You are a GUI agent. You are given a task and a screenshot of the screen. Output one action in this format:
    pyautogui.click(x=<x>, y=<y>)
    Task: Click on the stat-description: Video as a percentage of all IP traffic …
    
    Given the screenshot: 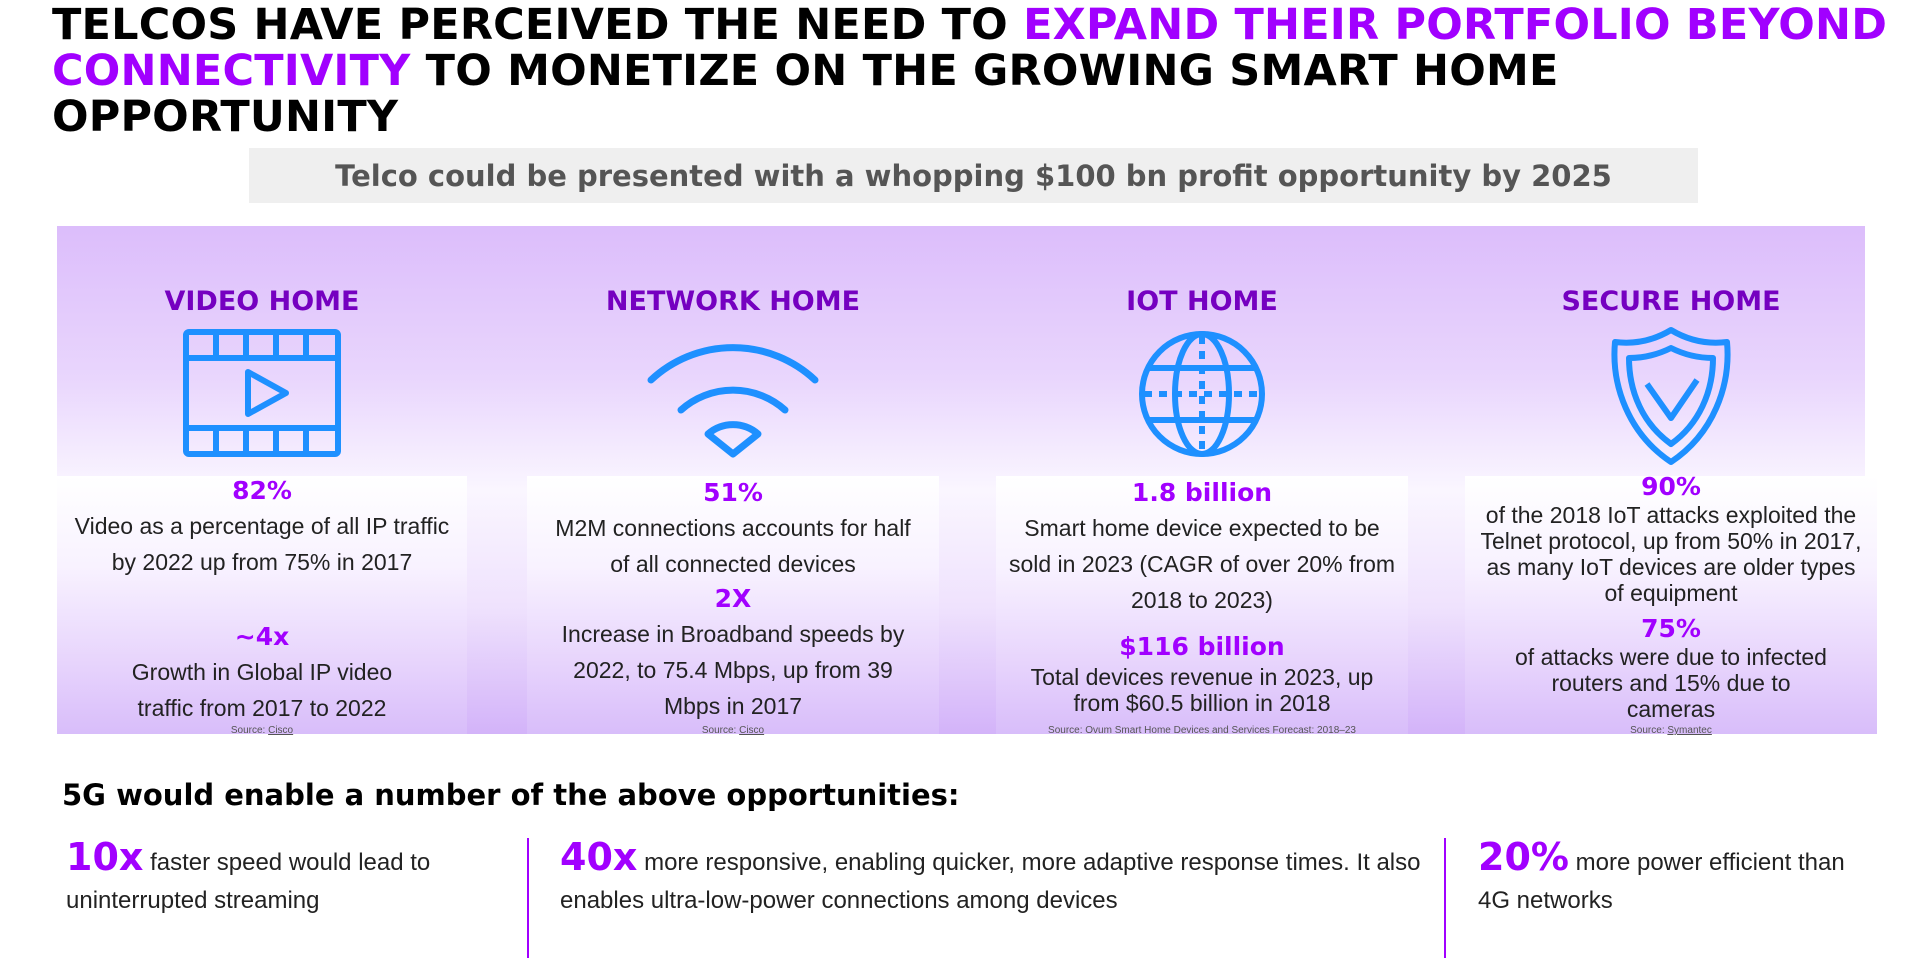 What is the action you would take?
    pyautogui.click(x=262, y=544)
    